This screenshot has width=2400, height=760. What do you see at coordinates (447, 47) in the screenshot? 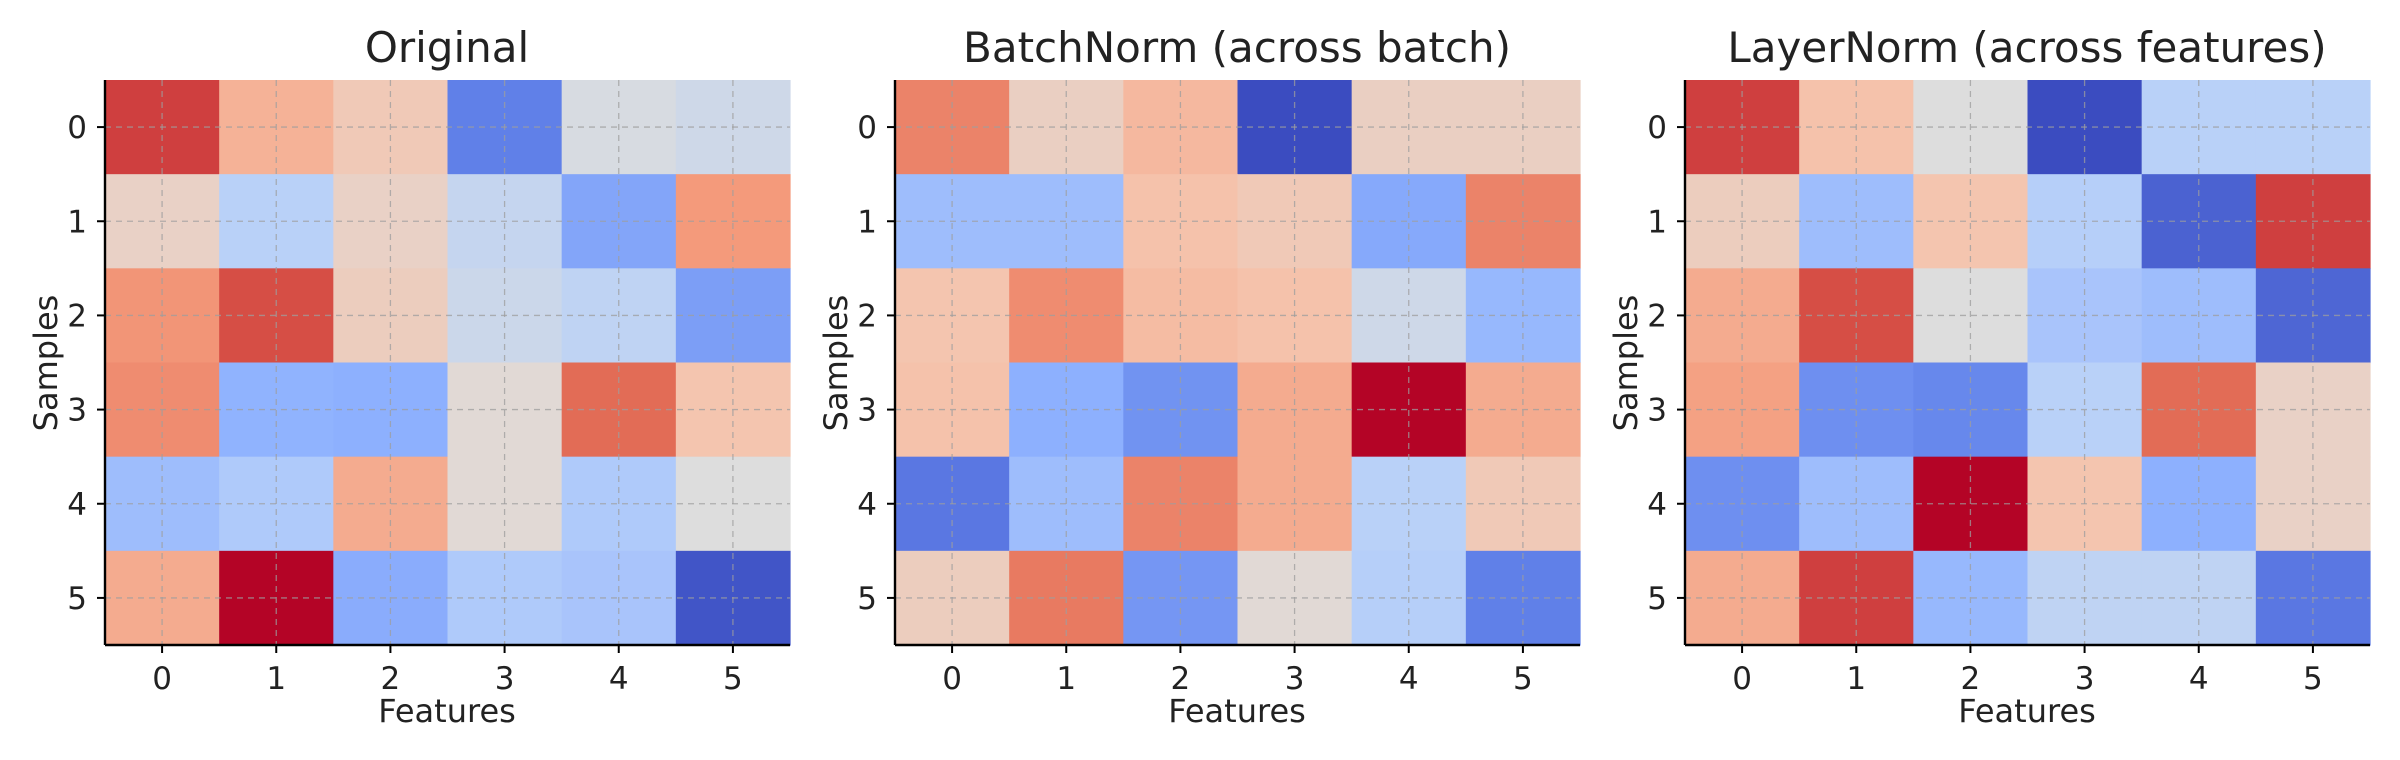
I see `panel-title: Original` at bounding box center [447, 47].